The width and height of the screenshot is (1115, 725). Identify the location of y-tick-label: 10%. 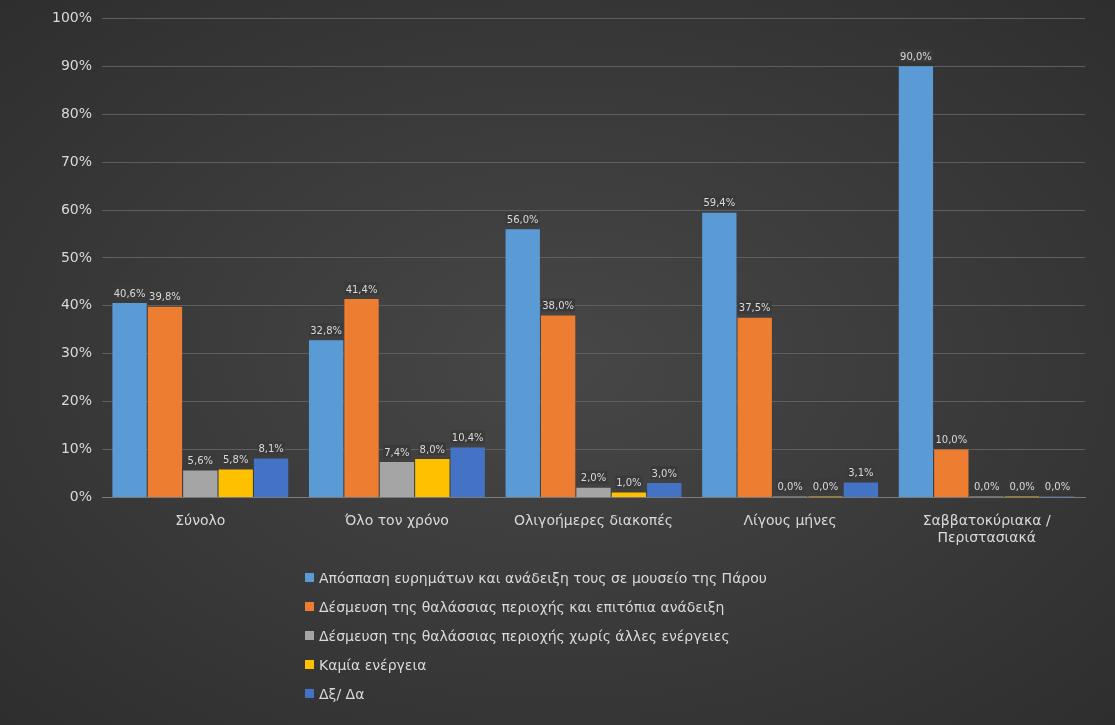
(76, 448).